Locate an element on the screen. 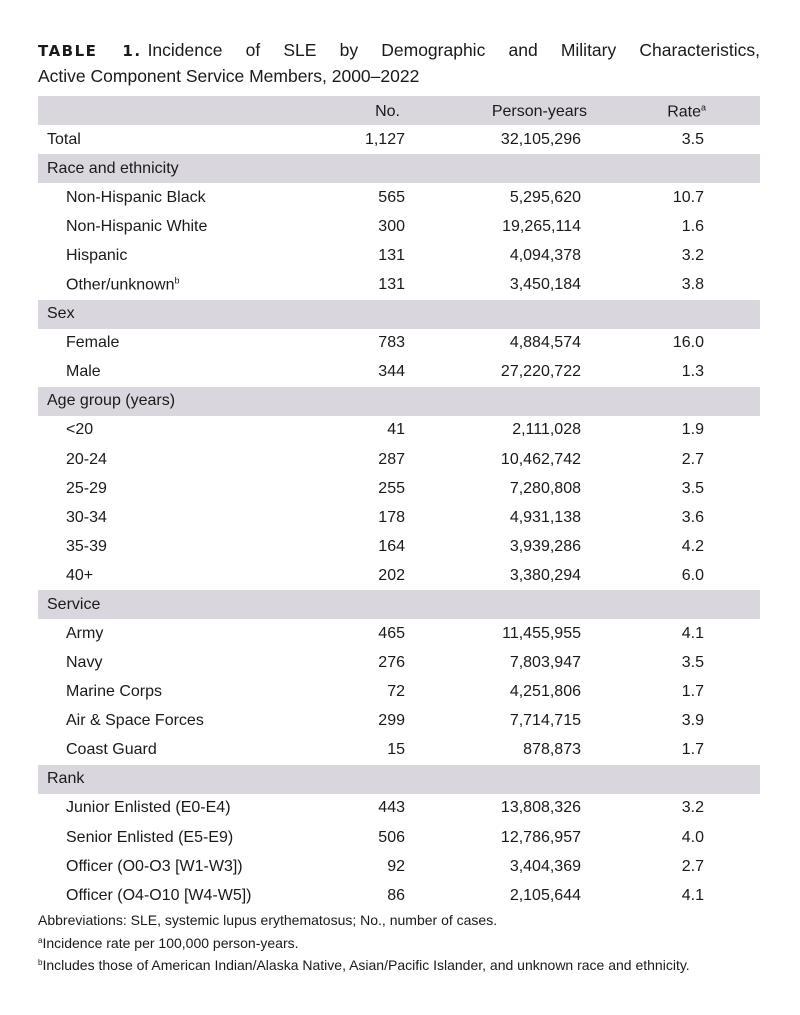 Image resolution: width=800 pixels, height=1015 pixels. row-label-text: Female is located at coordinates (93, 343).